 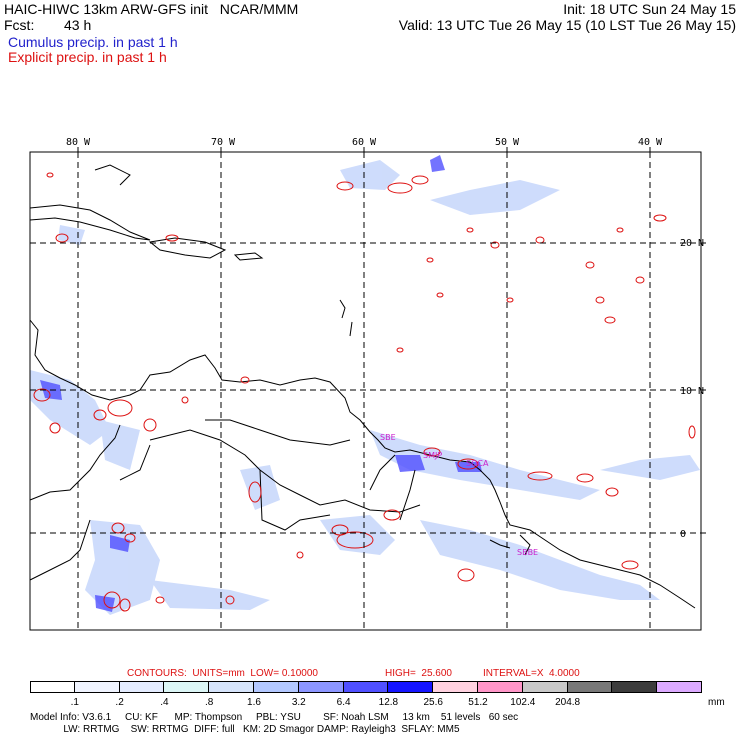 I want to click on color-bar-label: .8, so click(x=209, y=702).